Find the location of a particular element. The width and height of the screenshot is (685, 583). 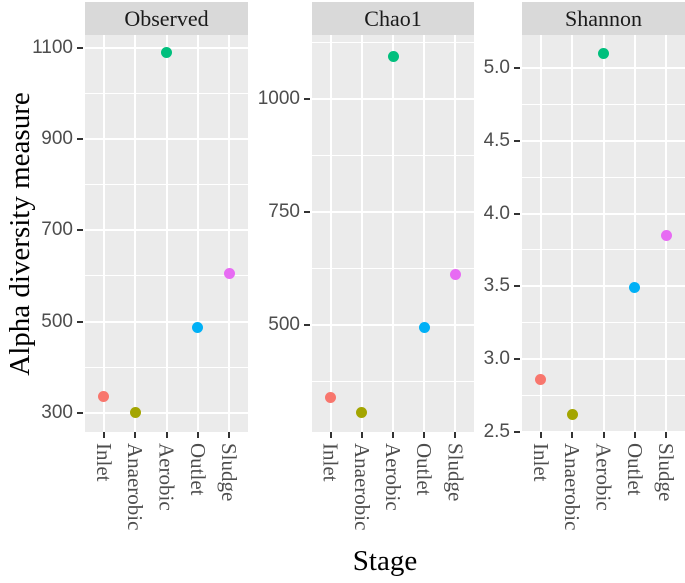

y-tick-label: 900 is located at coordinates (57, 139).